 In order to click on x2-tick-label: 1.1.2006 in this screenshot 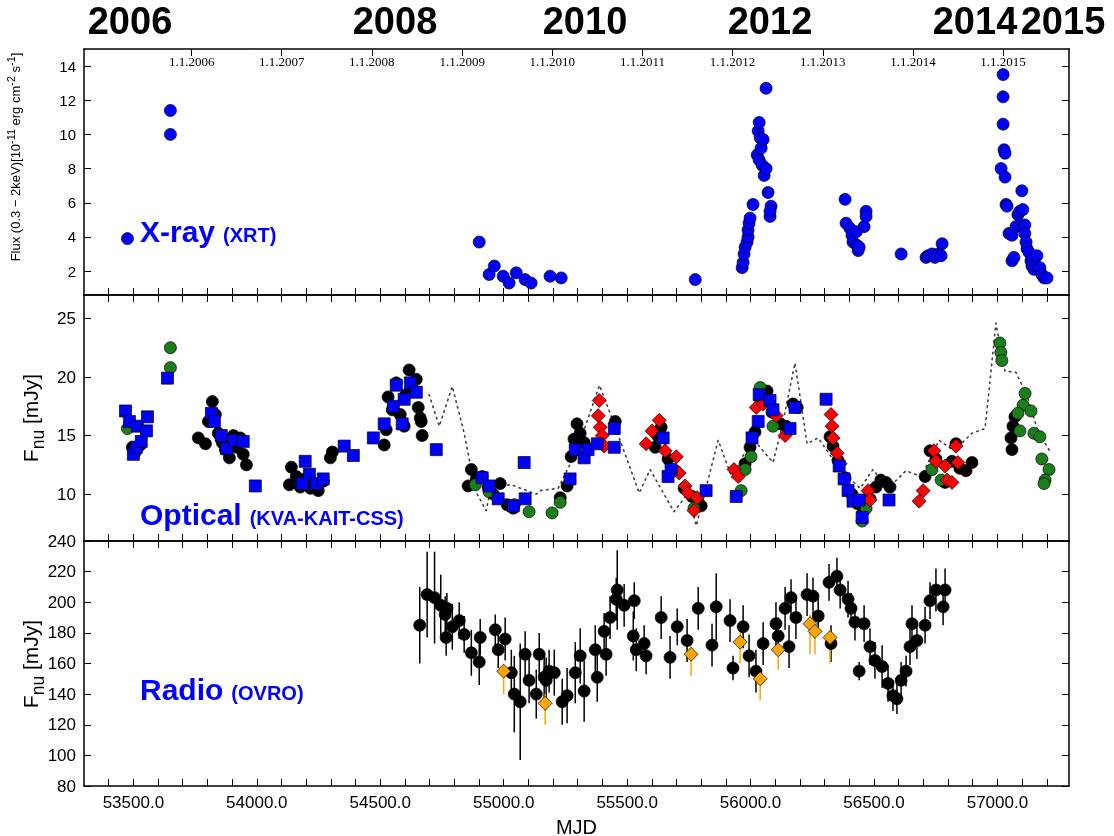, I will do `click(191, 61)`.